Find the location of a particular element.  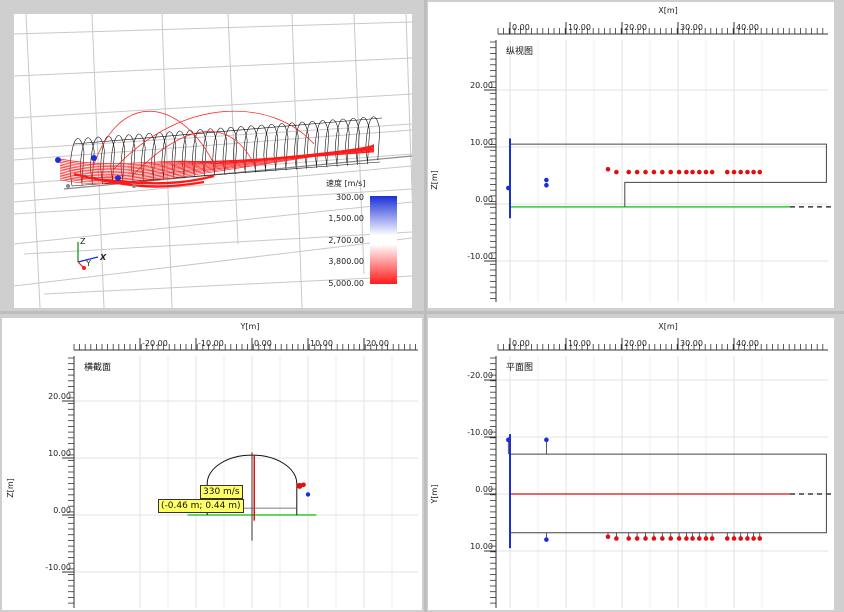

receiver-node is located at coordinates (58, 160).